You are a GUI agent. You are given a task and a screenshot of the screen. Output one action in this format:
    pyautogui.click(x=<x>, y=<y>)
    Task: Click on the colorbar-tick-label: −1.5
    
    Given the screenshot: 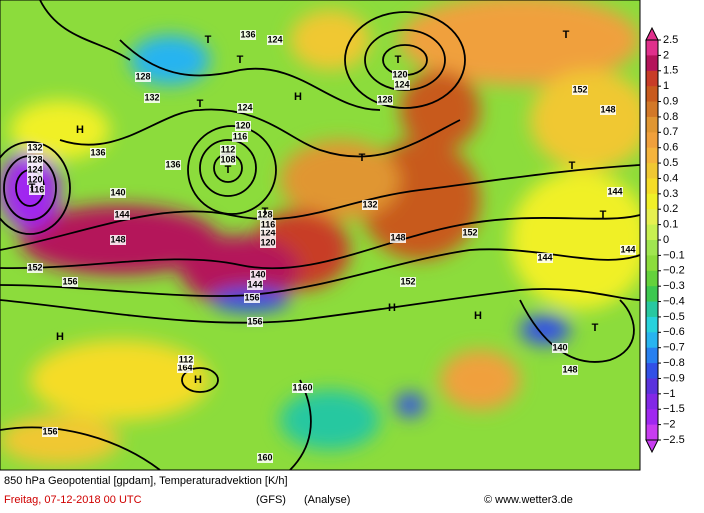 What is the action you would take?
    pyautogui.click(x=674, y=409)
    